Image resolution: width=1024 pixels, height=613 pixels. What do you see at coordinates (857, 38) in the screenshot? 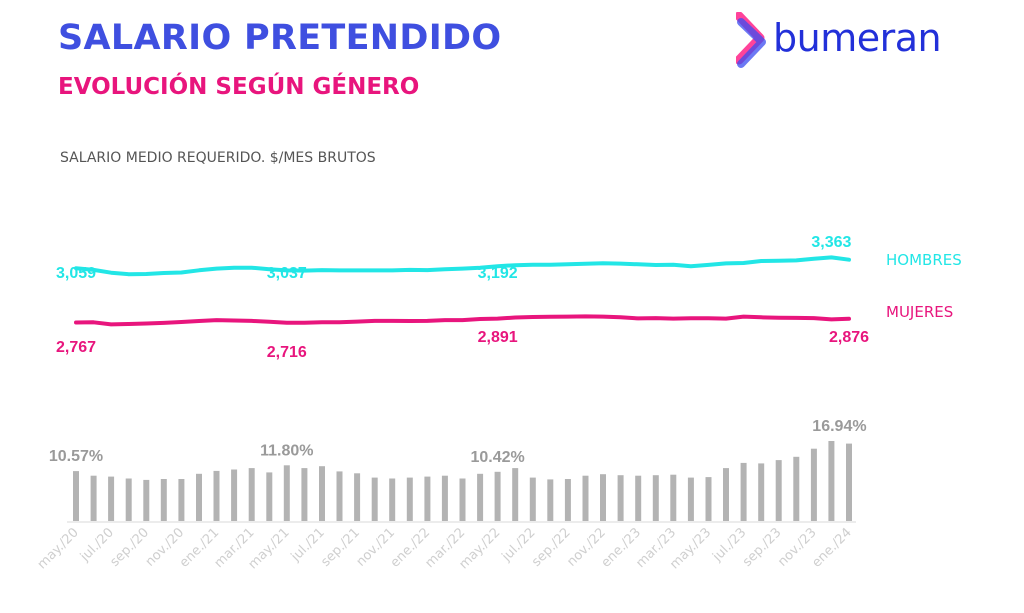
I see `logo-text: bumeran` at bounding box center [857, 38].